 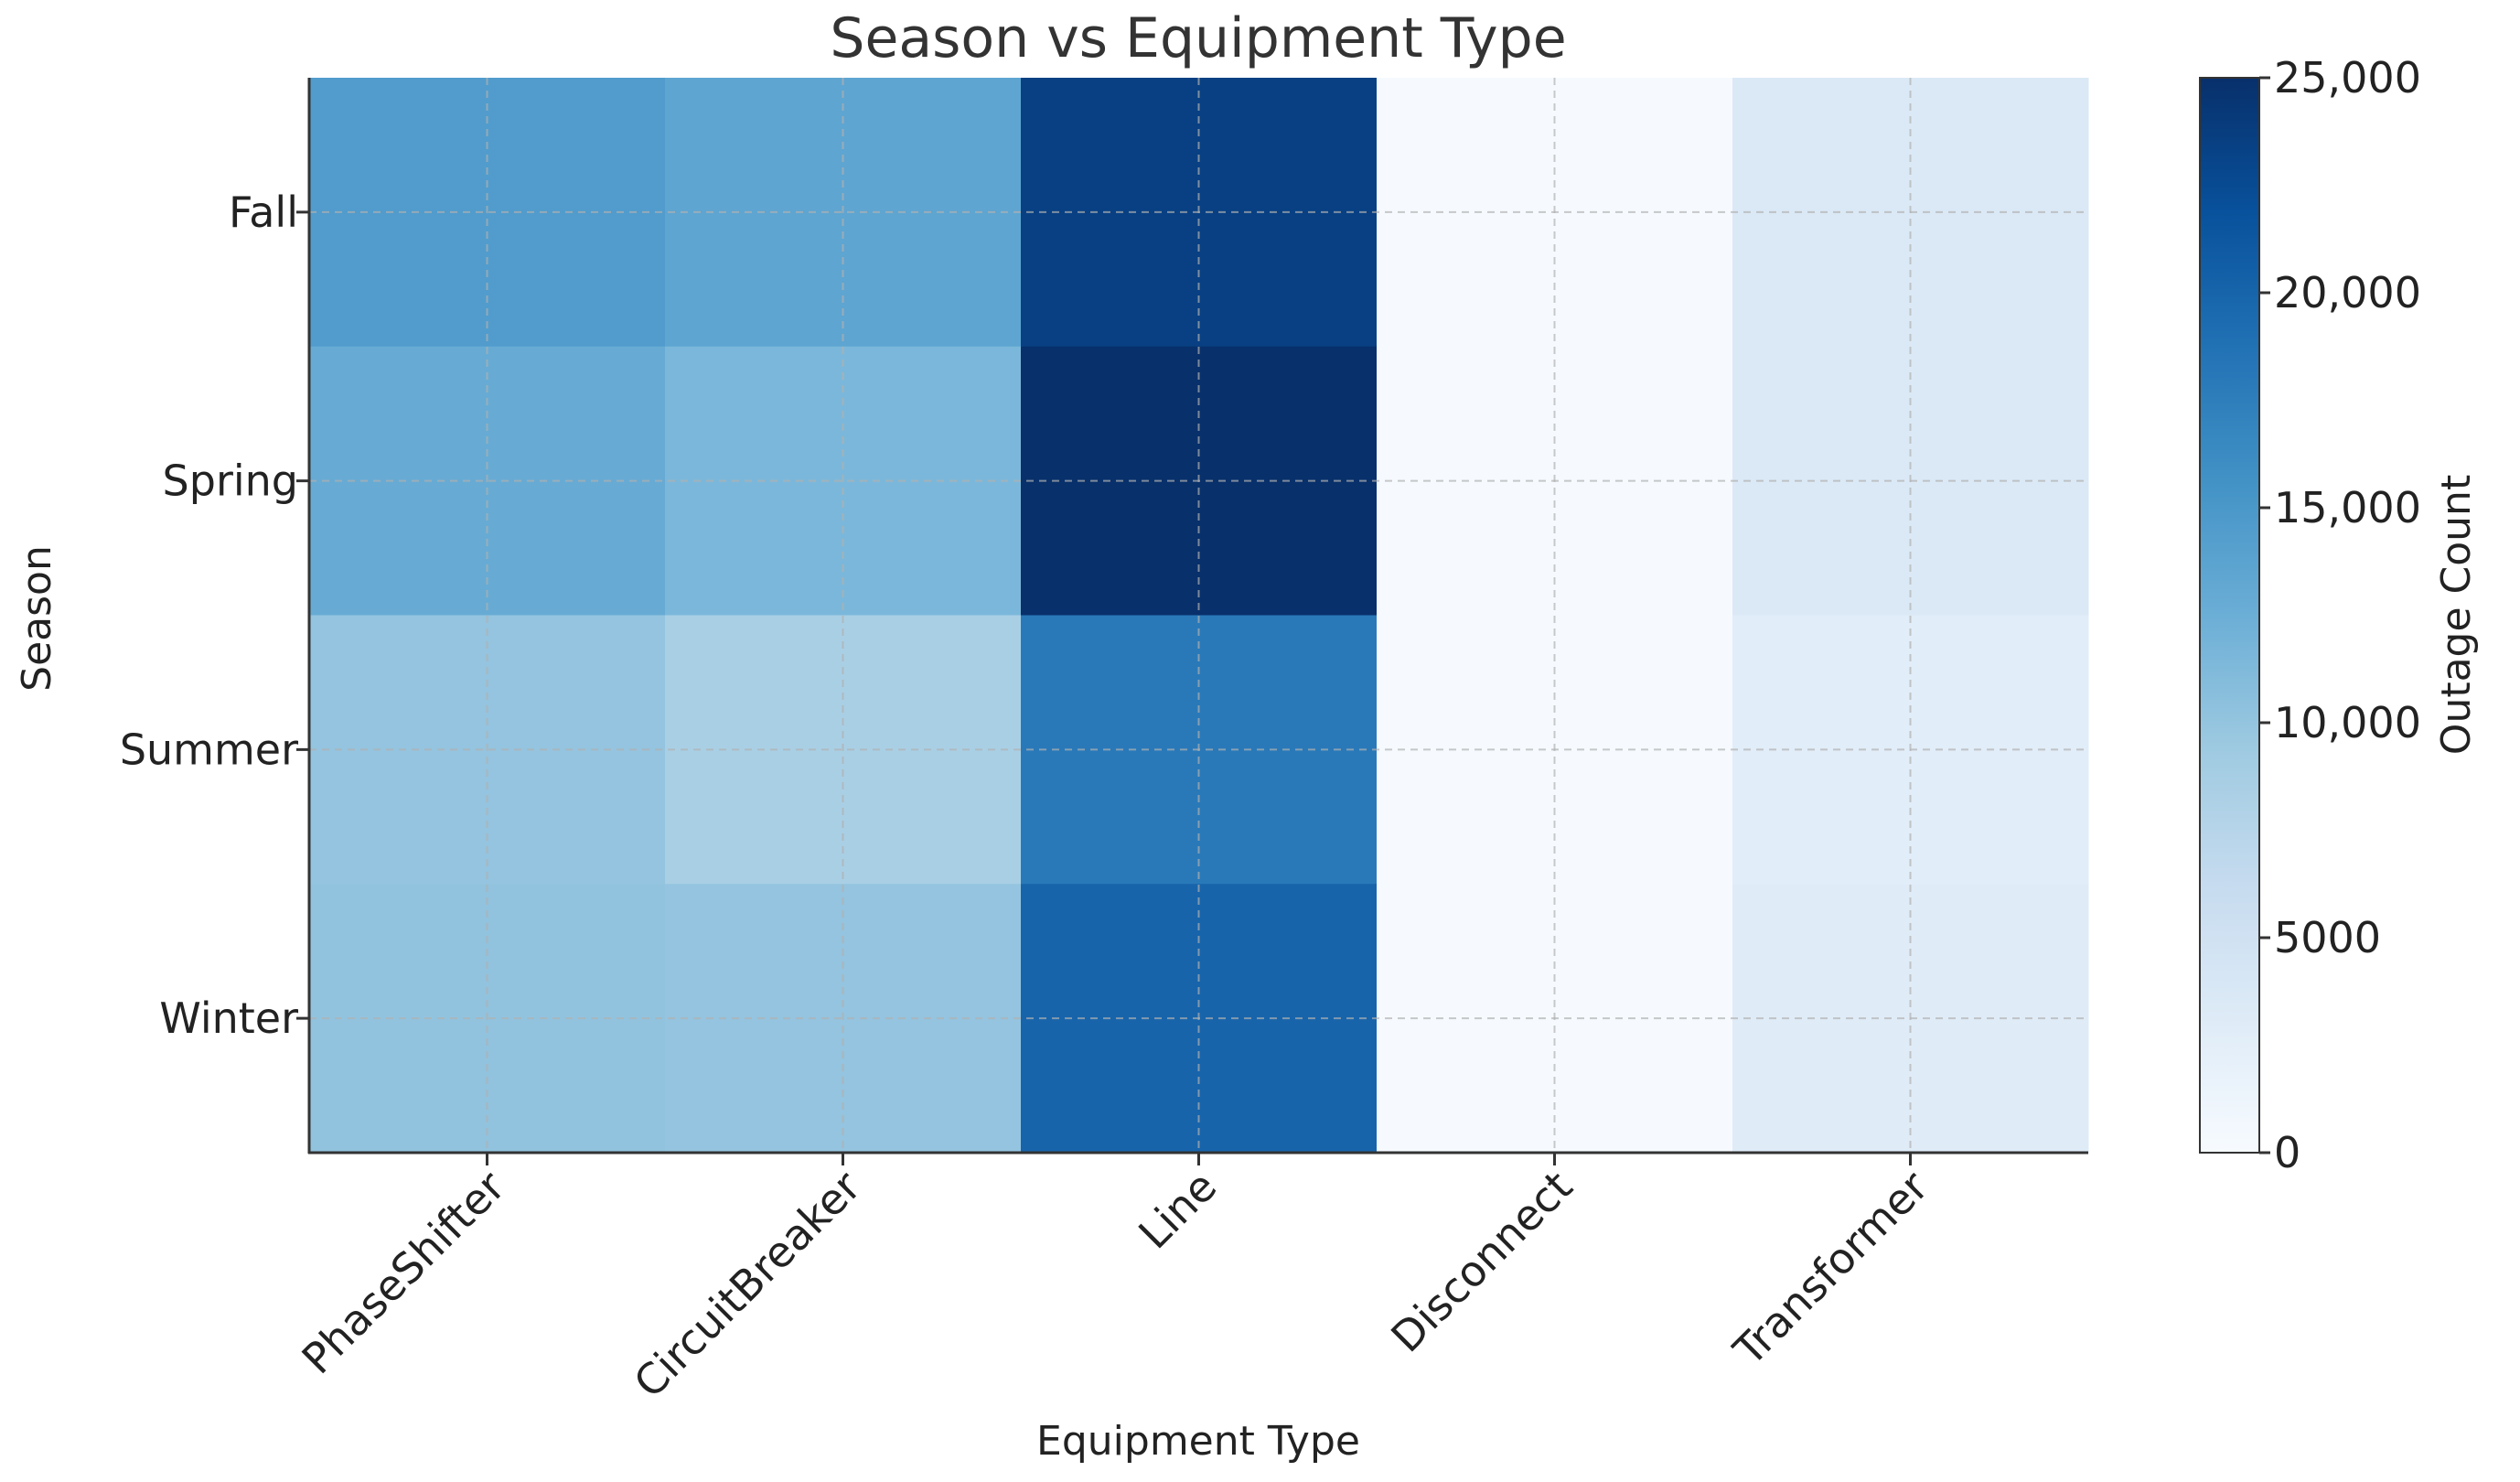 What do you see at coordinates (2347, 77) in the screenshot?
I see `colorbar-tick-label: 25,000` at bounding box center [2347, 77].